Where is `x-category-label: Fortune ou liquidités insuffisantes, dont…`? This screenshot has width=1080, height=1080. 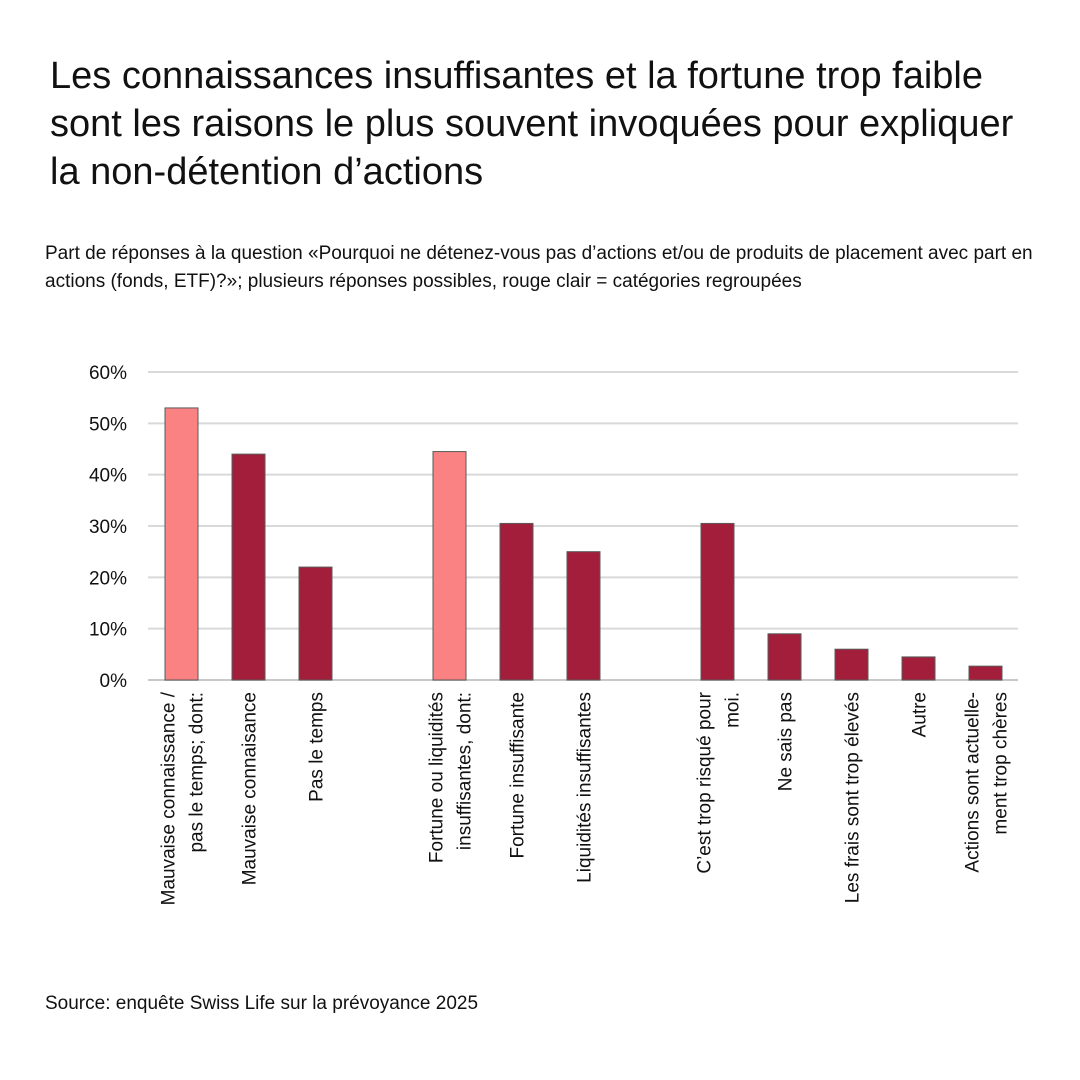 x-category-label: Fortune ou liquidités insuffisantes, dont… is located at coordinates (451, 777).